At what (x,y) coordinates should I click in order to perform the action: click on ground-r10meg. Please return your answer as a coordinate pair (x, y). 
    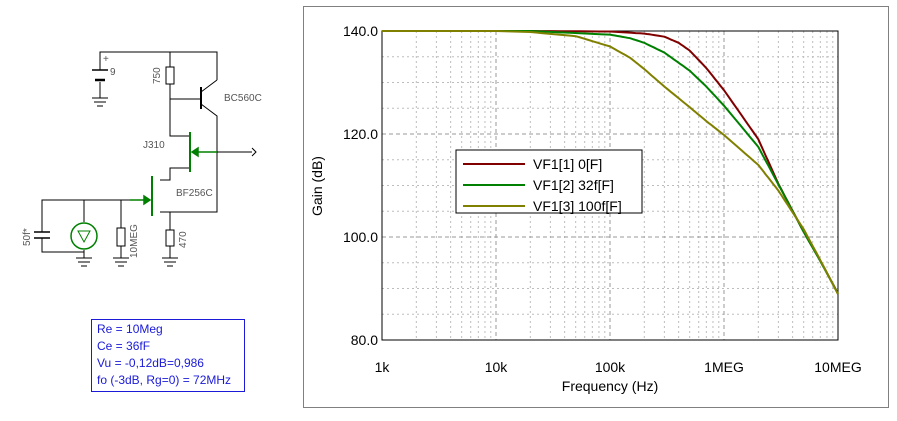
    Looking at the image, I should click on (121, 262).